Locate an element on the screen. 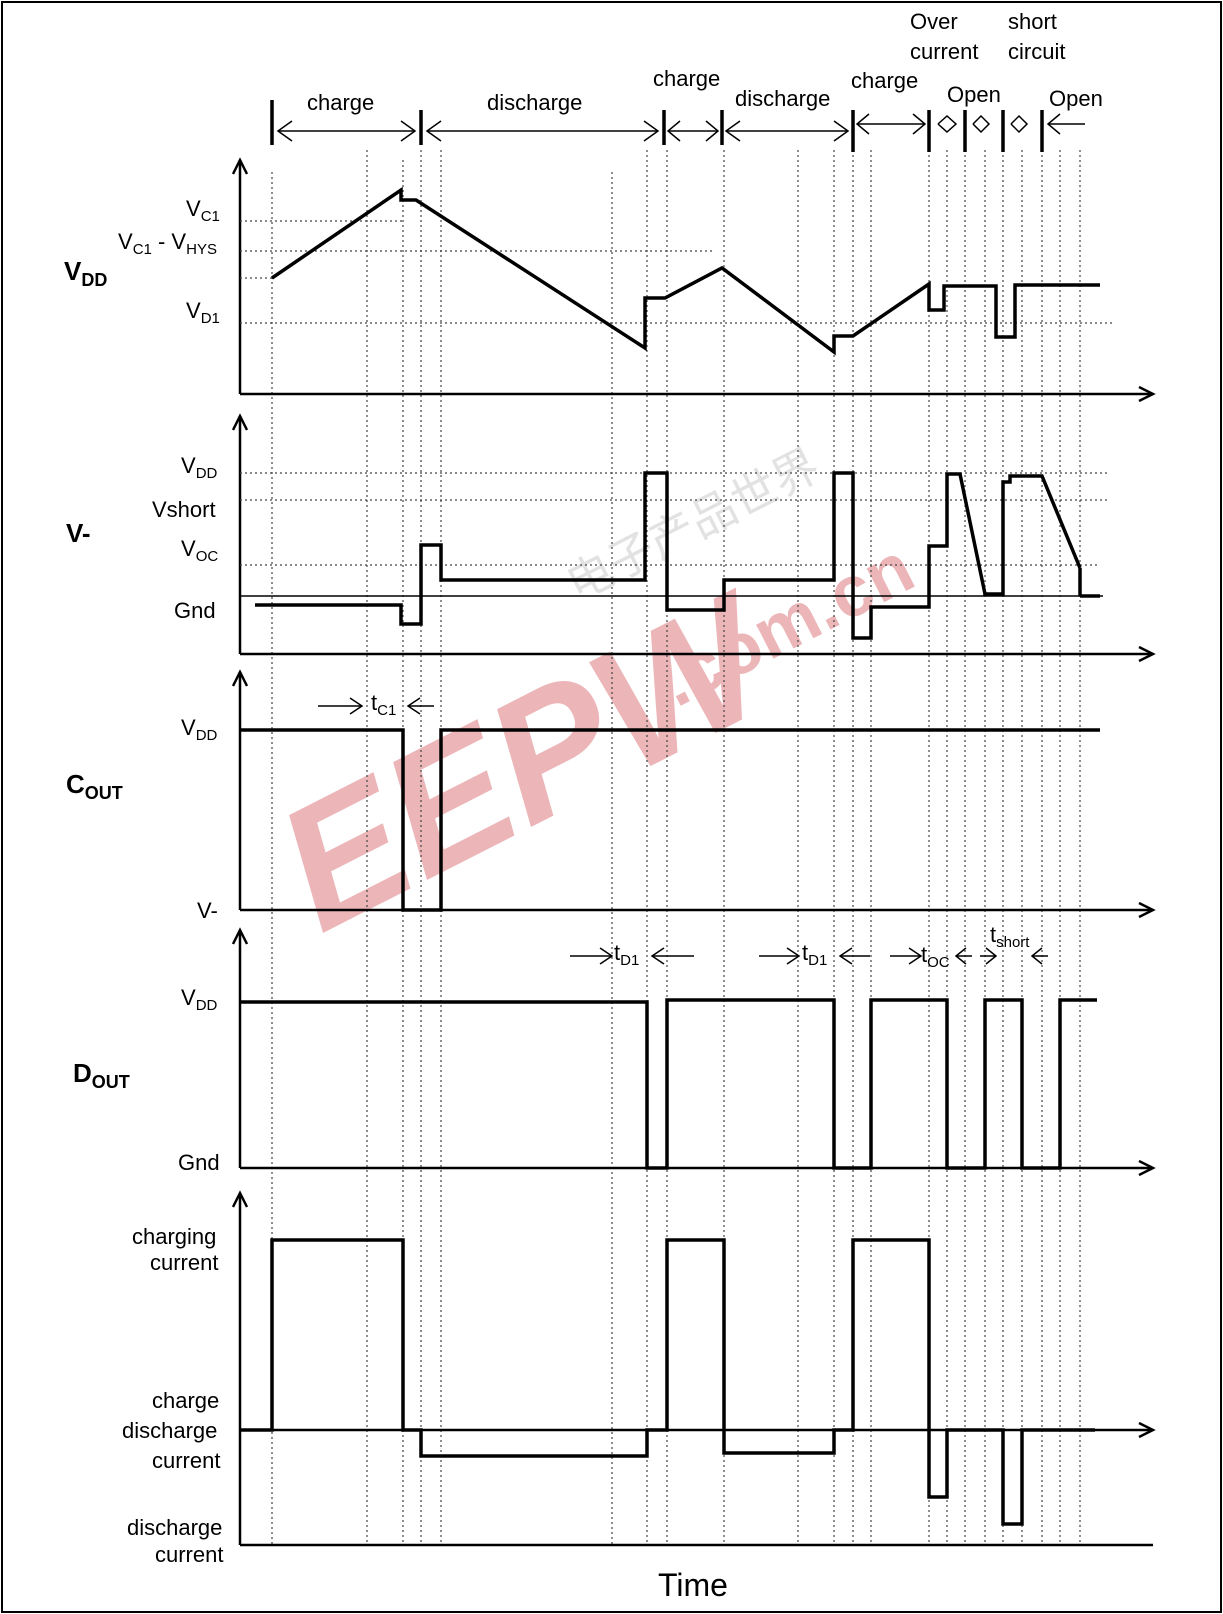 The height and width of the screenshot is (1614, 1223). vdd-level-vc1: VC1 is located at coordinates (203, 210).